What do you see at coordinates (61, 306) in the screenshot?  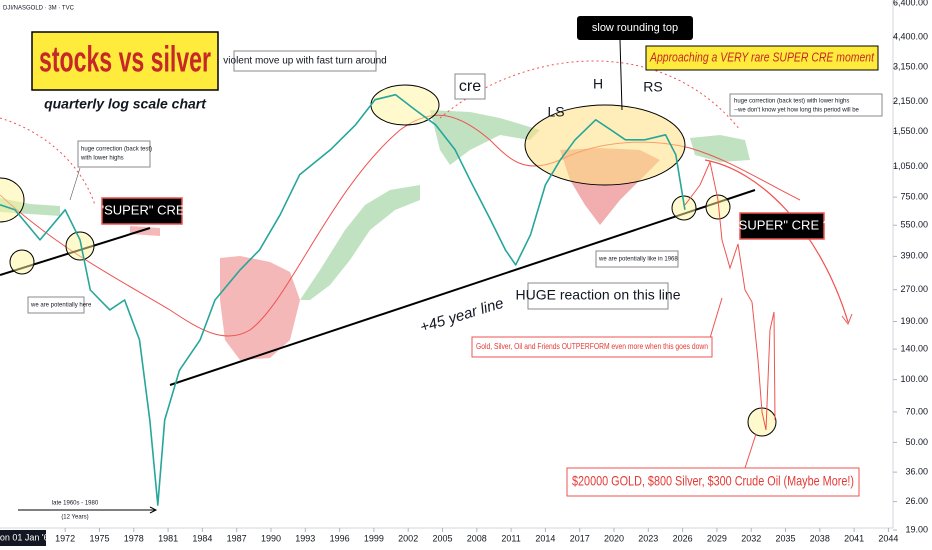 I see `note: we are potentially here` at bounding box center [61, 306].